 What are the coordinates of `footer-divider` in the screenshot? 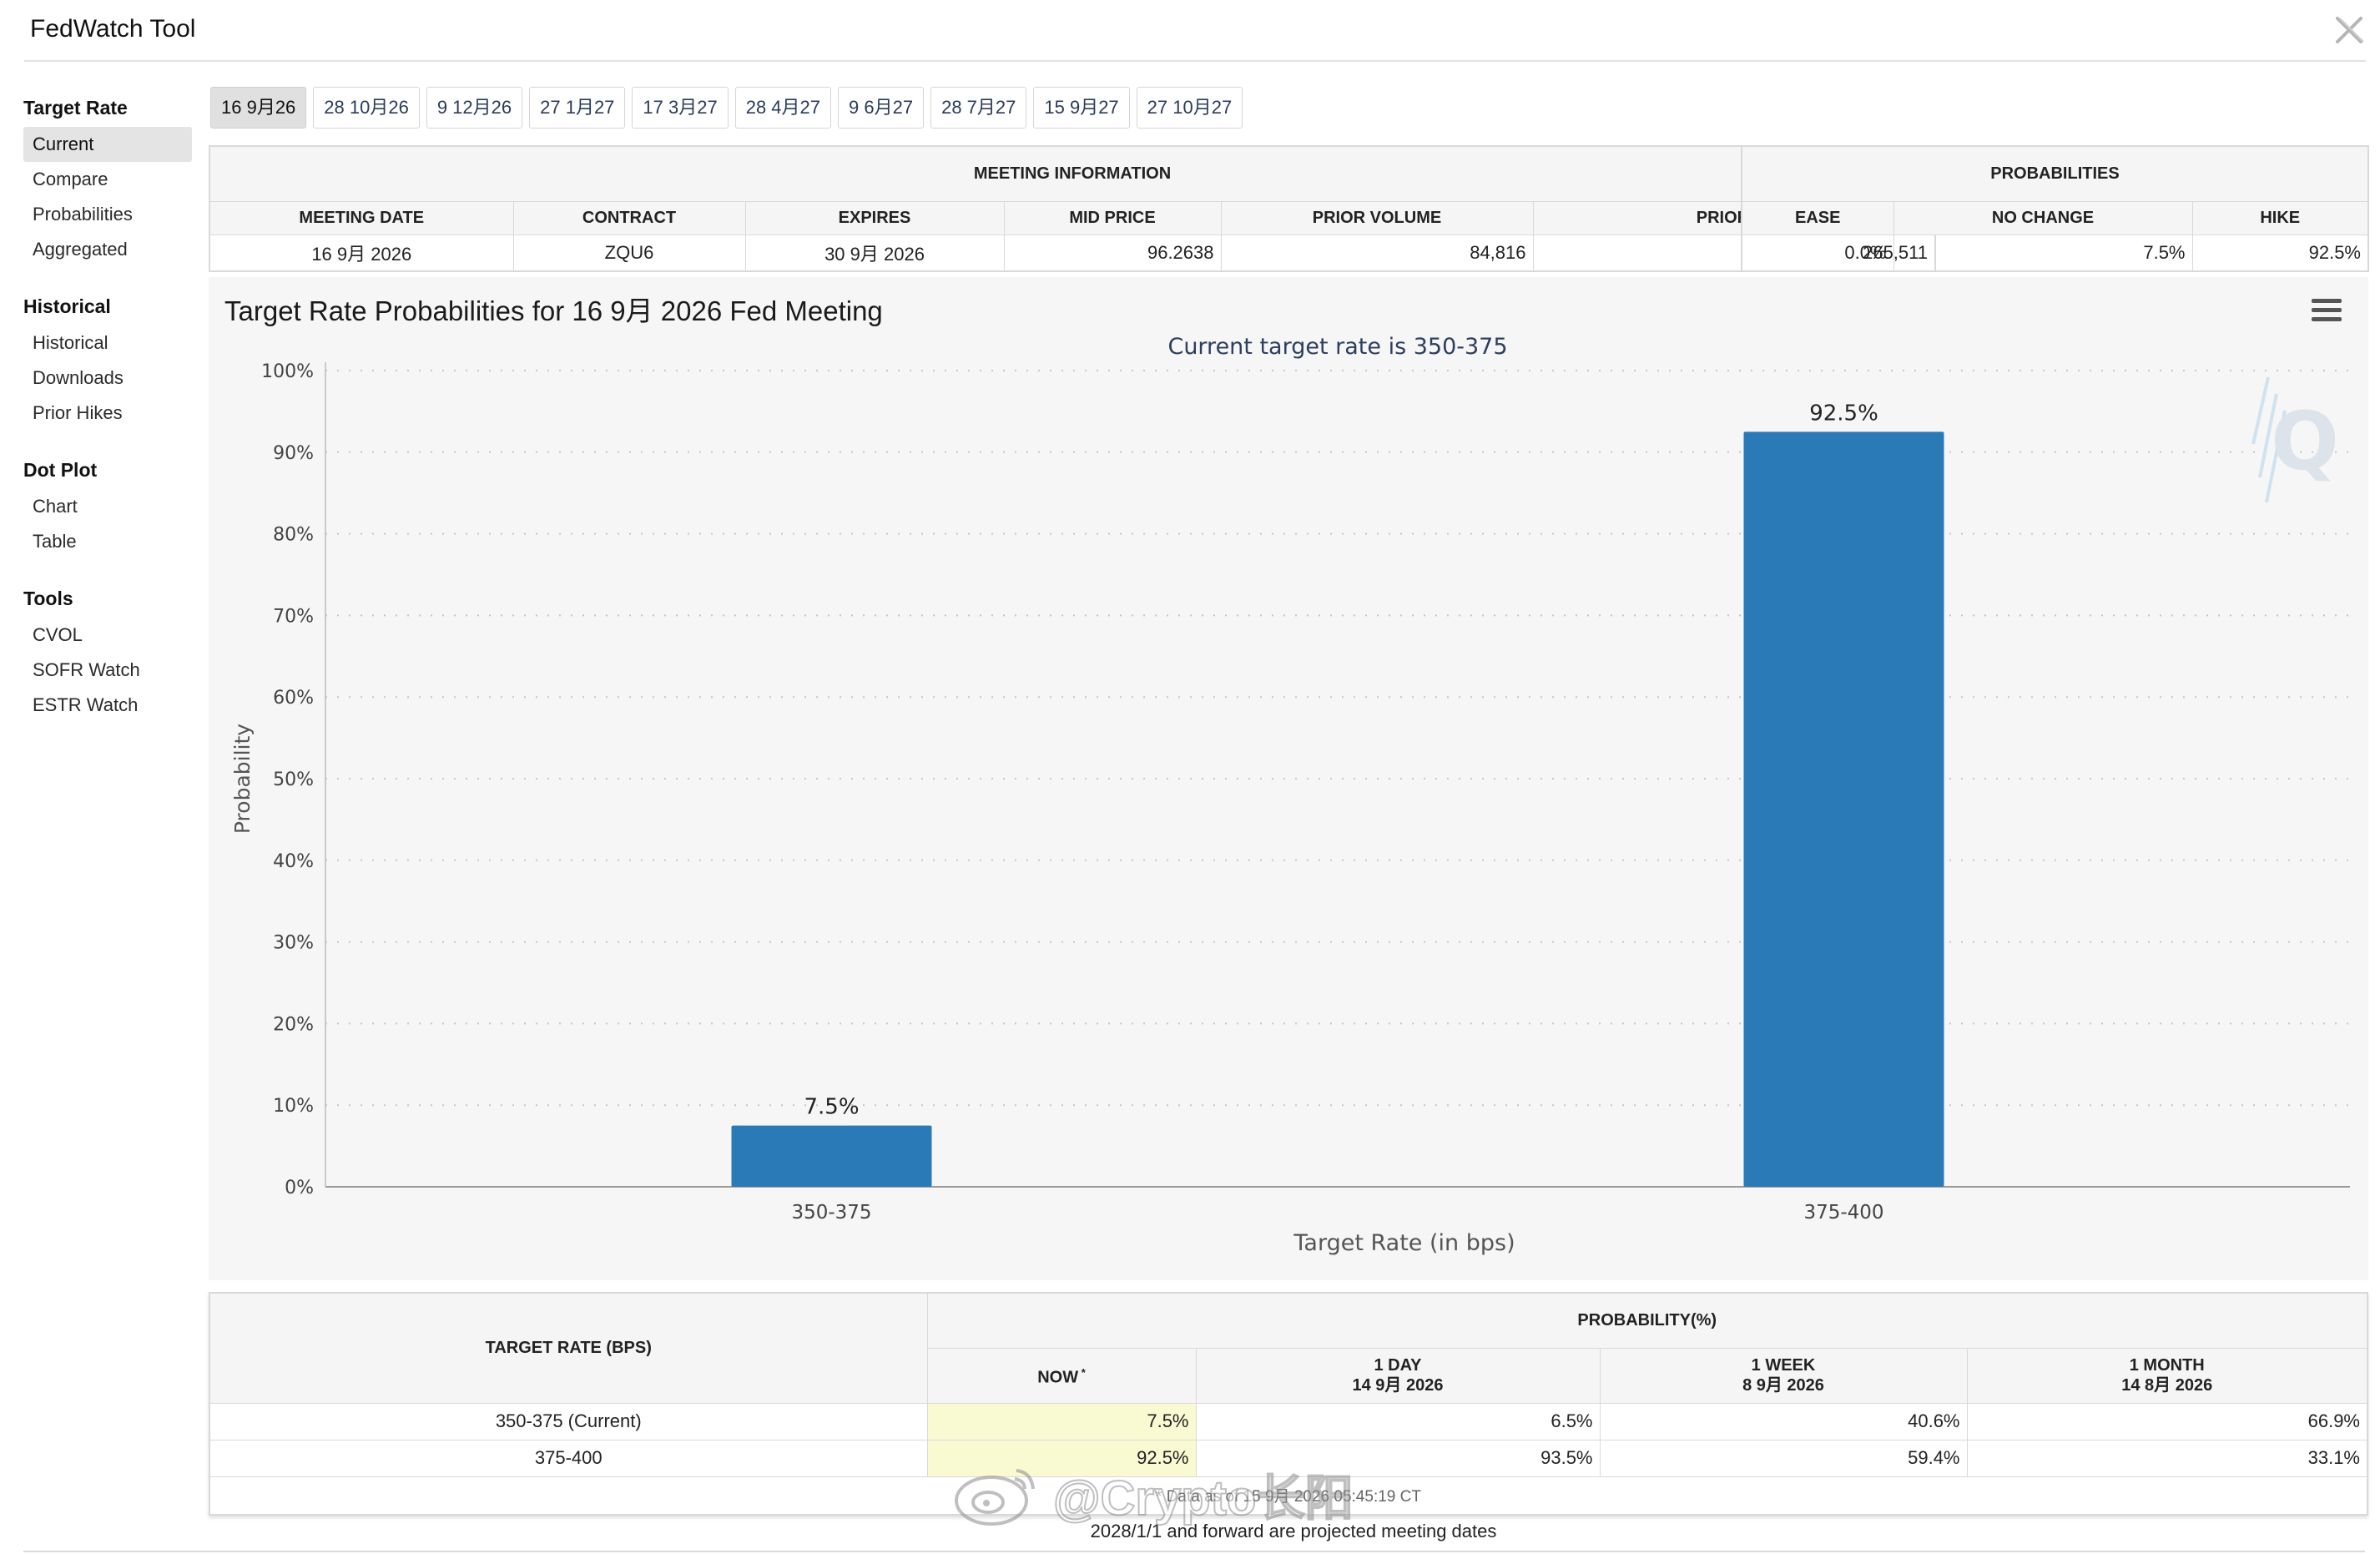 It's located at (1194, 1551).